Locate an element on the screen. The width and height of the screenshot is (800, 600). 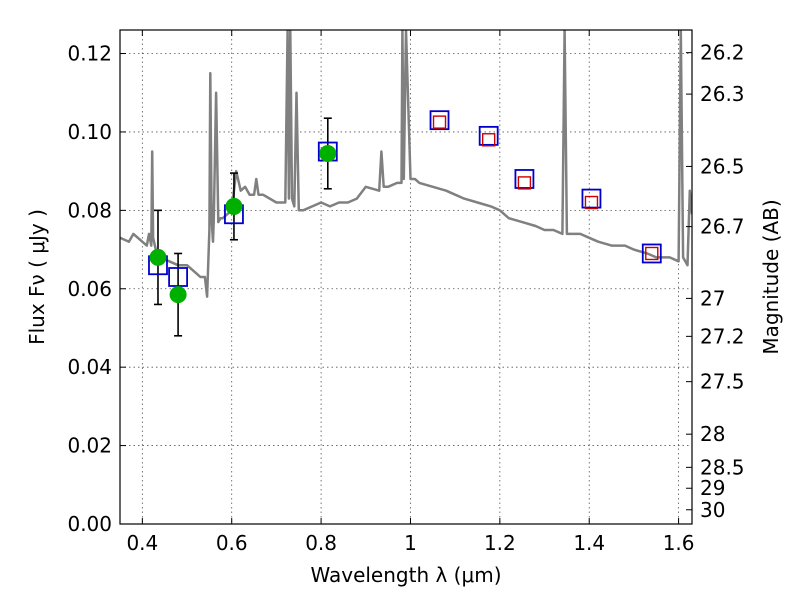
y-tick-label: 0.06 is located at coordinates (89, 289).